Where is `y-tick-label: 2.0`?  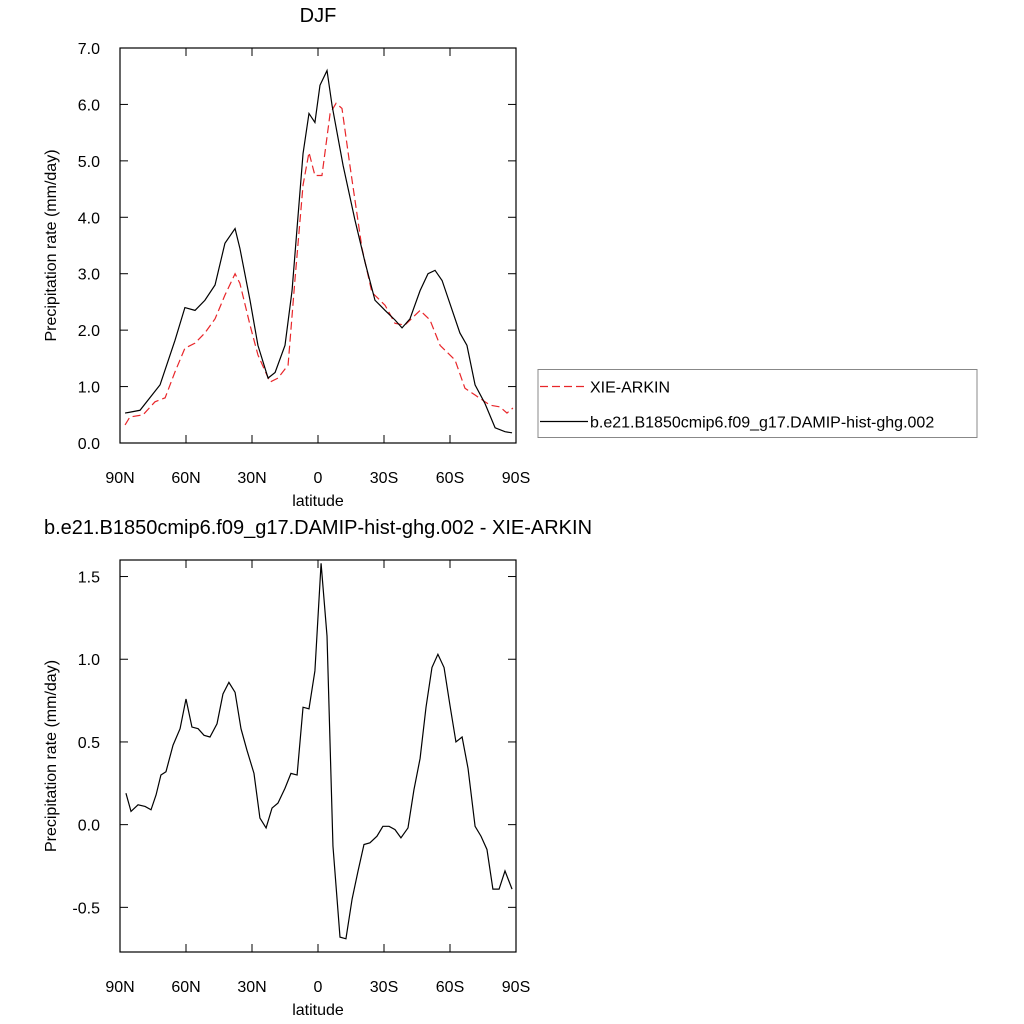
y-tick-label: 2.0 is located at coordinates (89, 331).